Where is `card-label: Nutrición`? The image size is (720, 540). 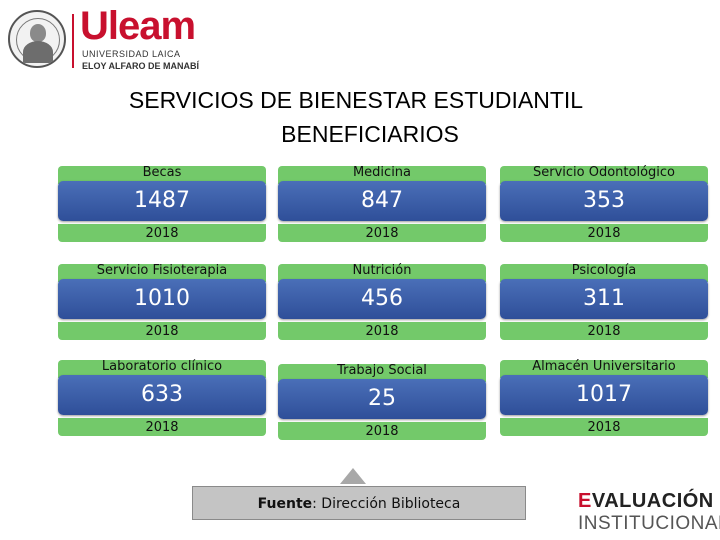
card-label: Nutrición is located at coordinates (382, 270).